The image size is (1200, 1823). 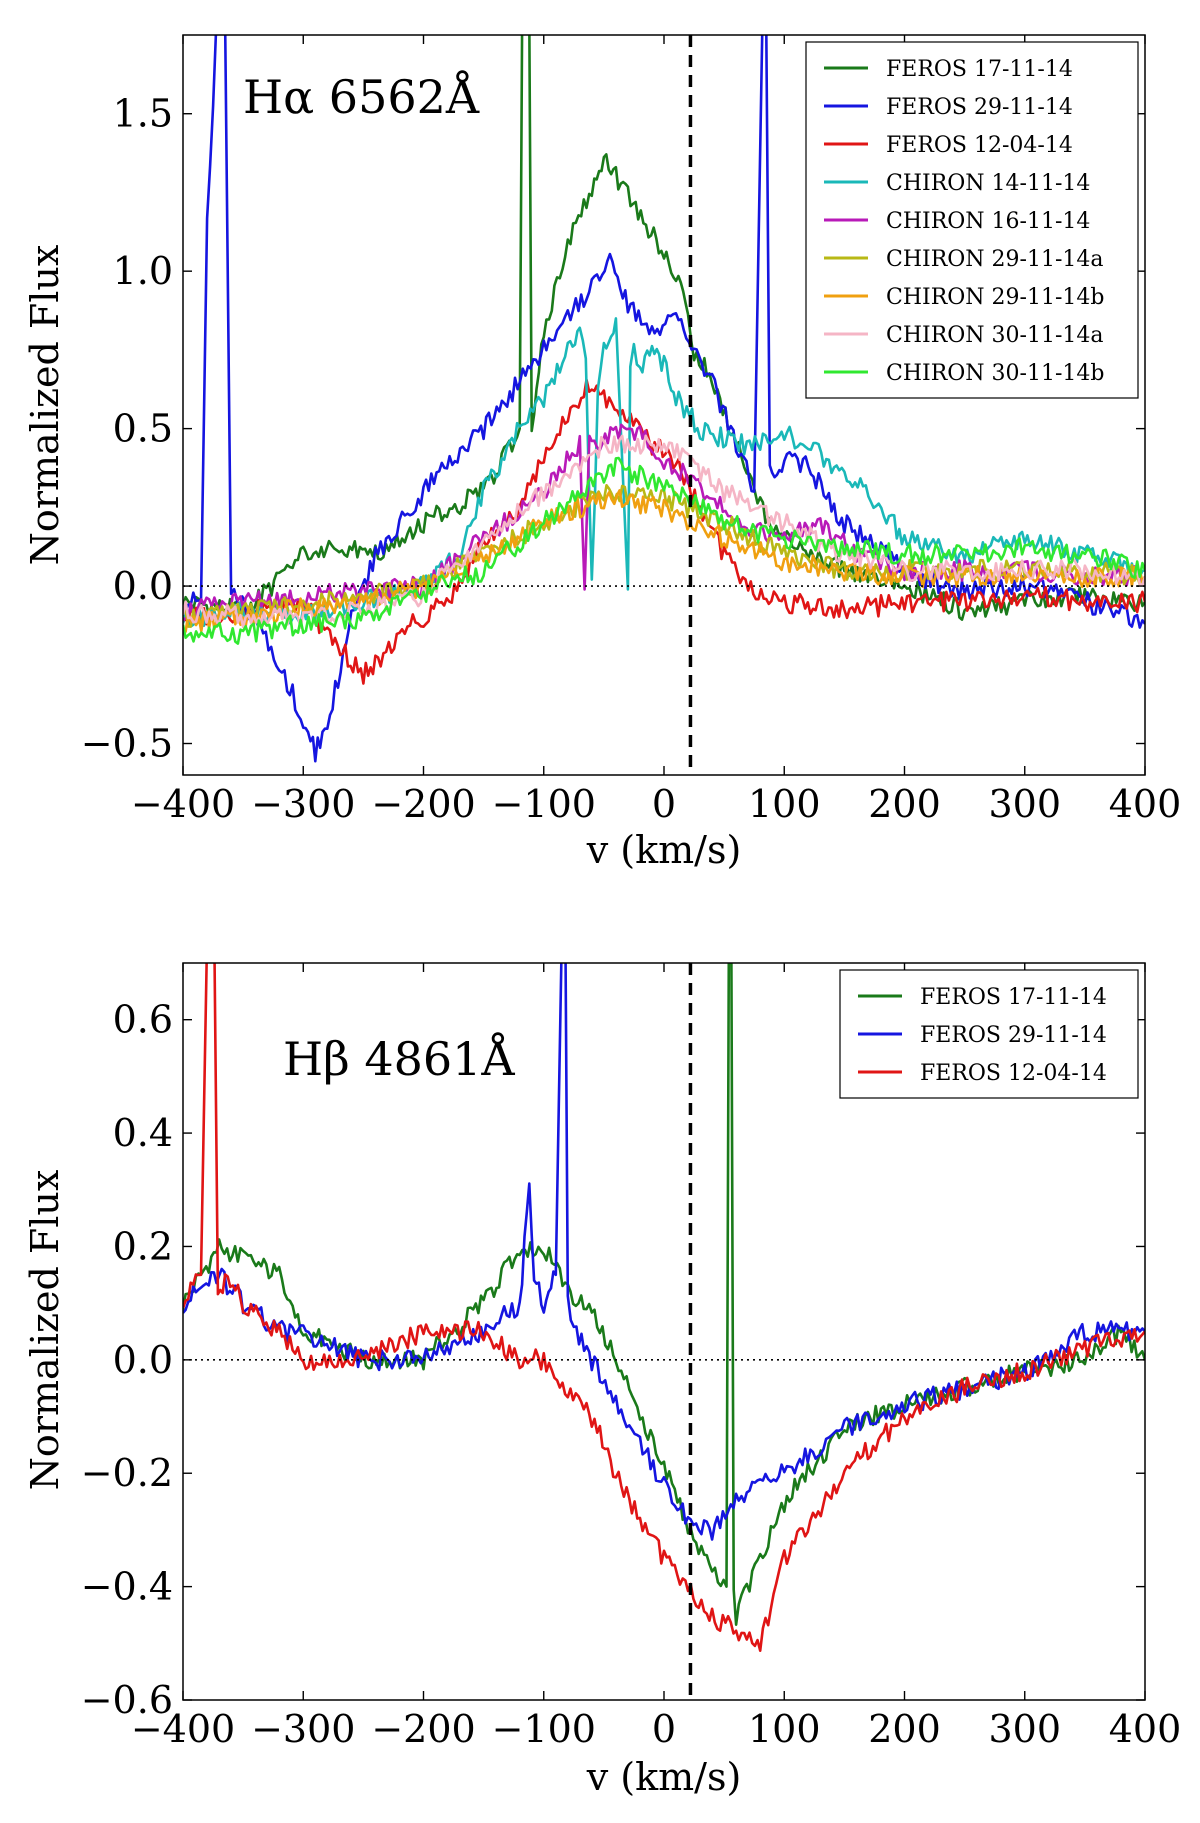 I want to click on panel-h-beta-legend-label-feros-12-04-14: FEROS 12-04-14, so click(x=1013, y=1073).